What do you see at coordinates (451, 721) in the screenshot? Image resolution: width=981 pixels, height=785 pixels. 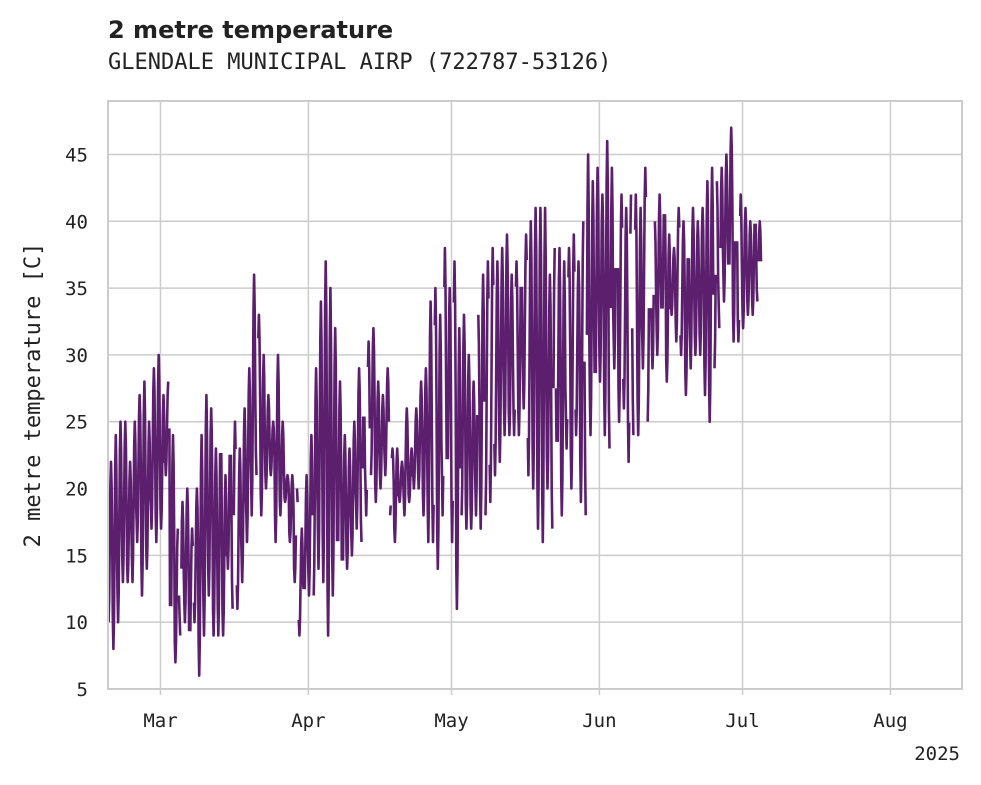 I see `x-tick-label: May` at bounding box center [451, 721].